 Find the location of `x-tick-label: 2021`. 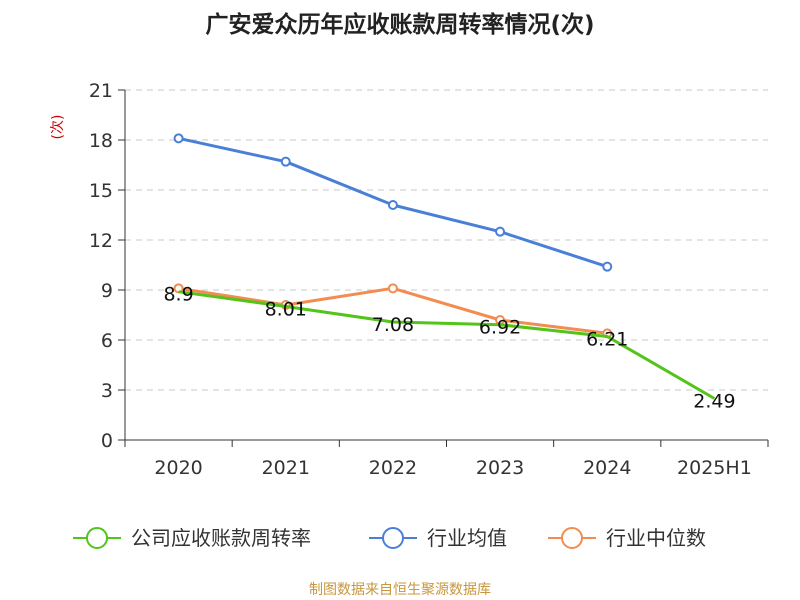

x-tick-label: 2021 is located at coordinates (286, 468).